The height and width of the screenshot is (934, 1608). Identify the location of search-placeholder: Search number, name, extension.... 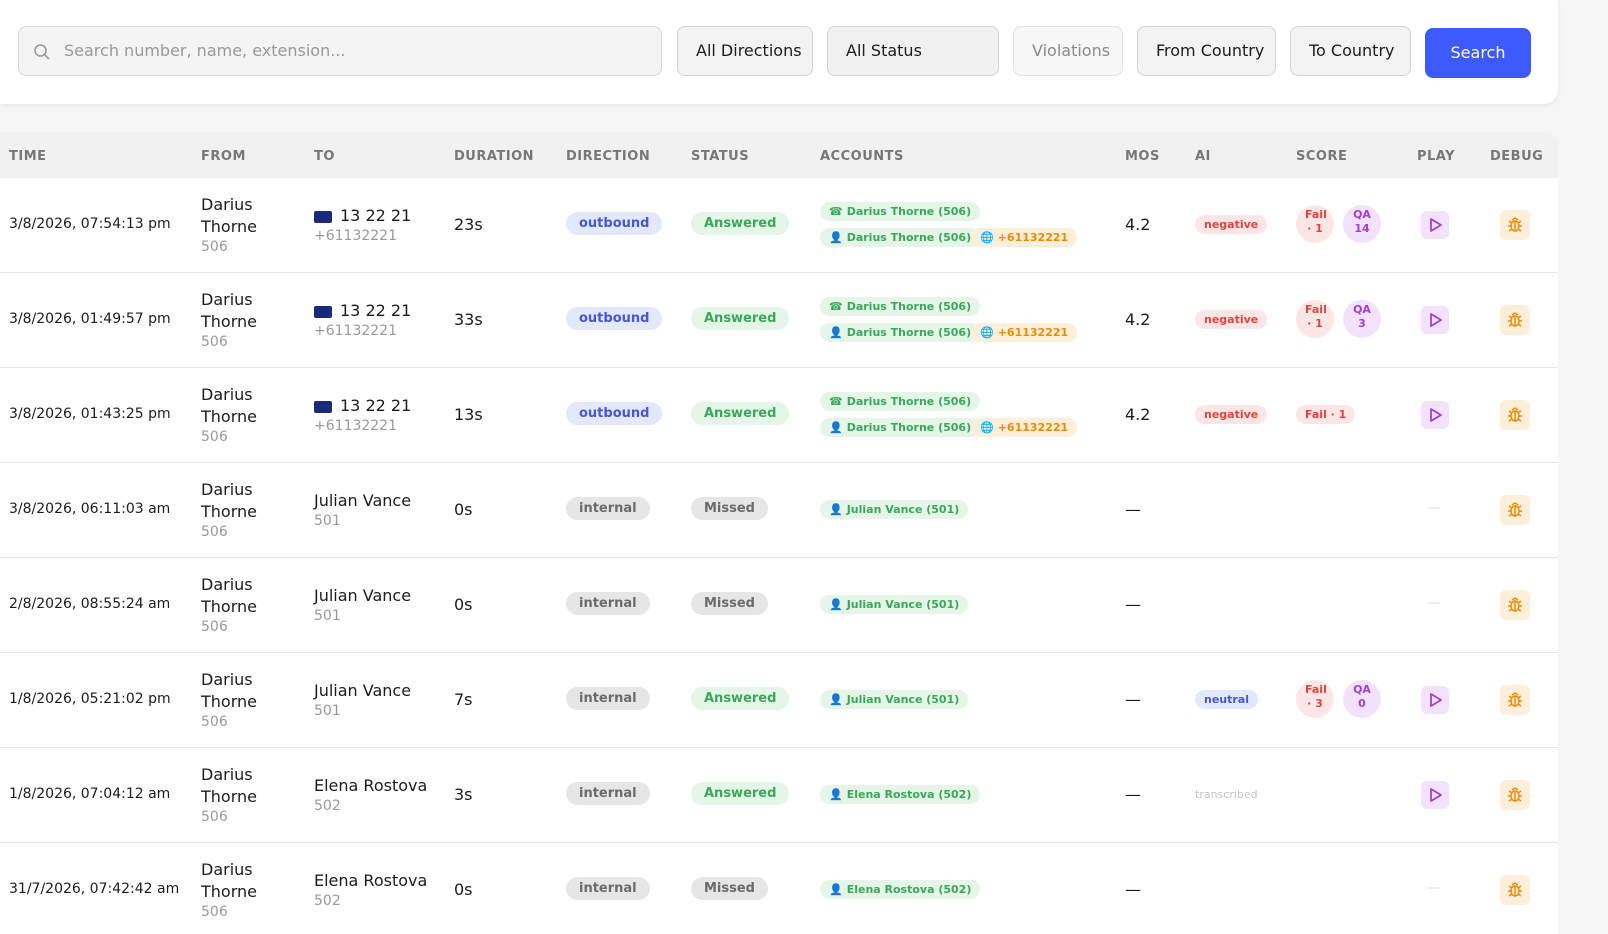
(205, 50).